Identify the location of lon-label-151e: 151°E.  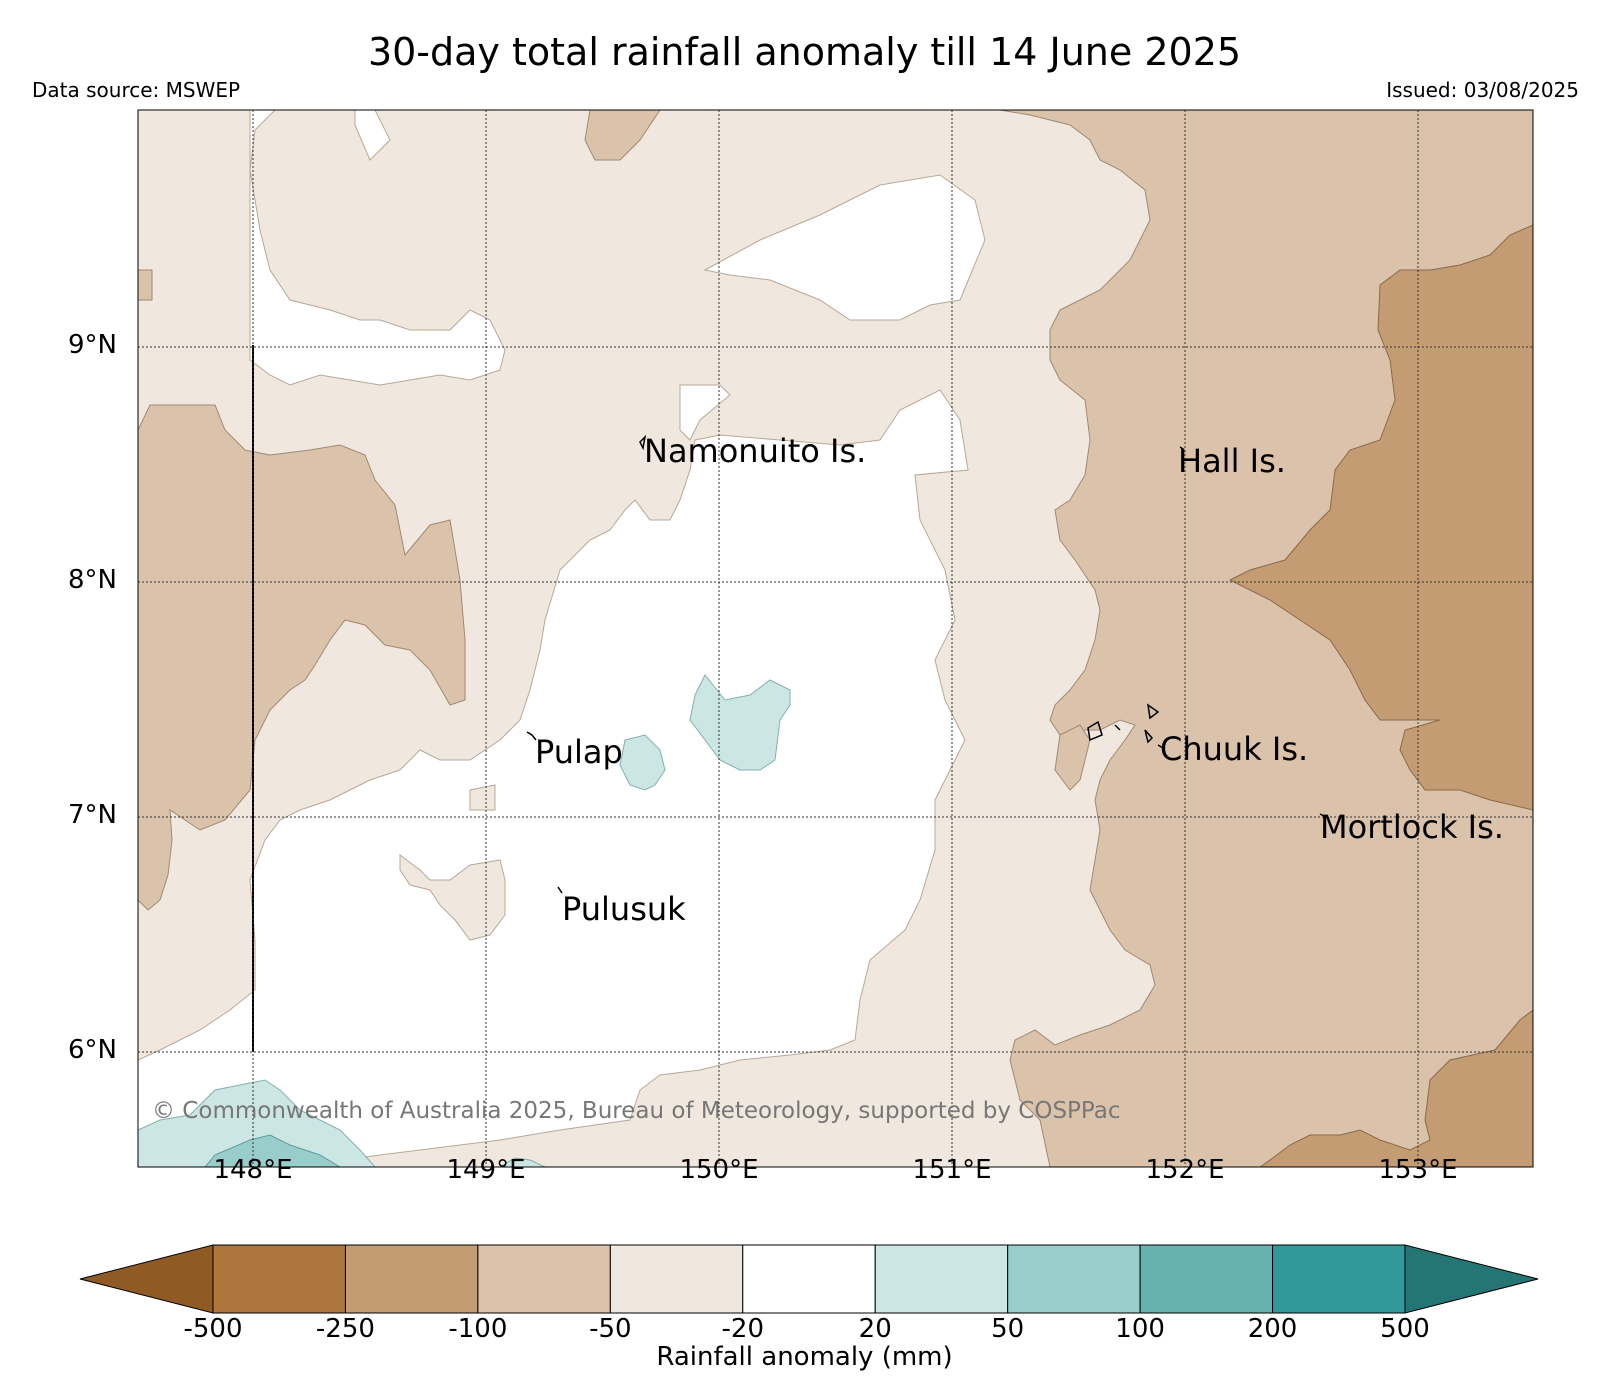
(952, 1170).